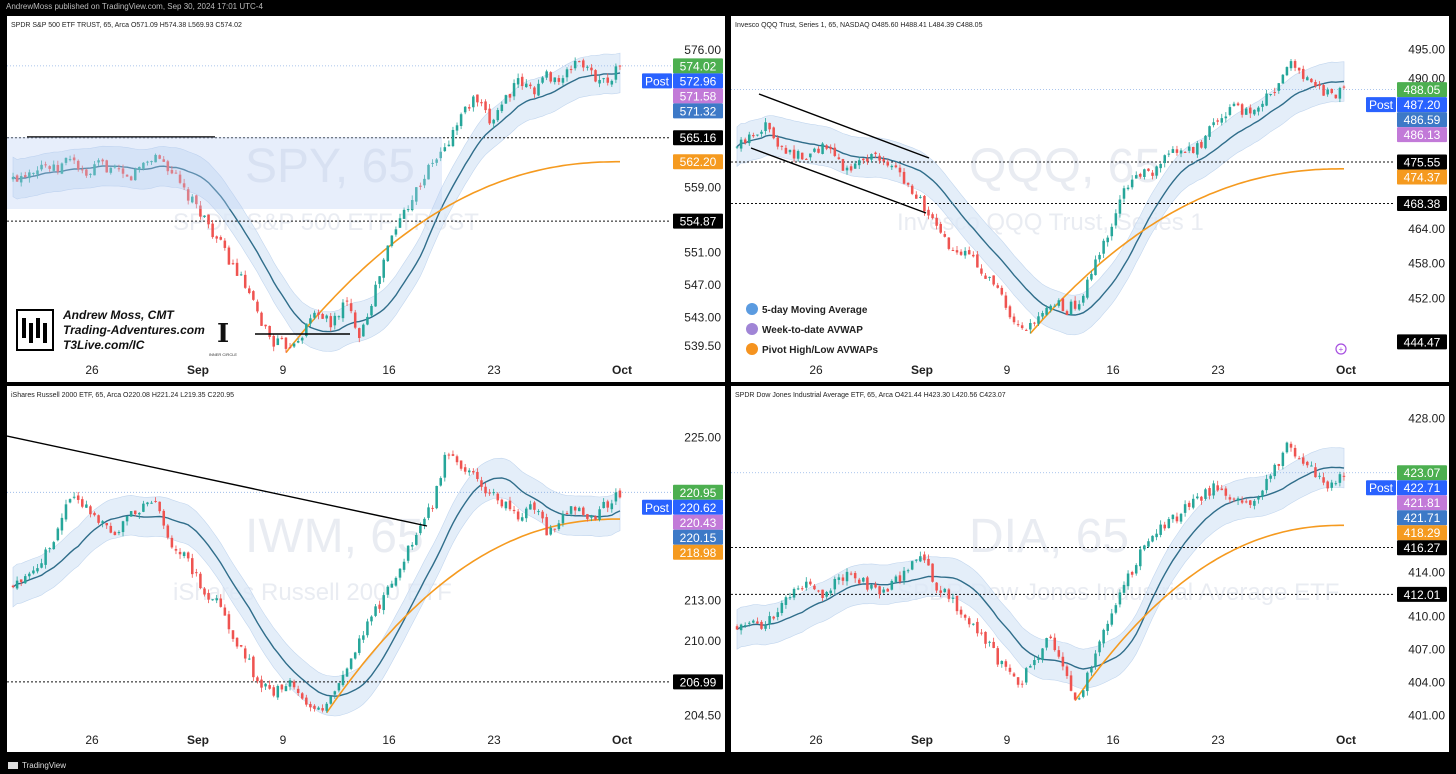 The width and height of the screenshot is (1456, 774). What do you see at coordinates (1422, 595) in the screenshot?
I see `price-label-text: 412.01` at bounding box center [1422, 595].